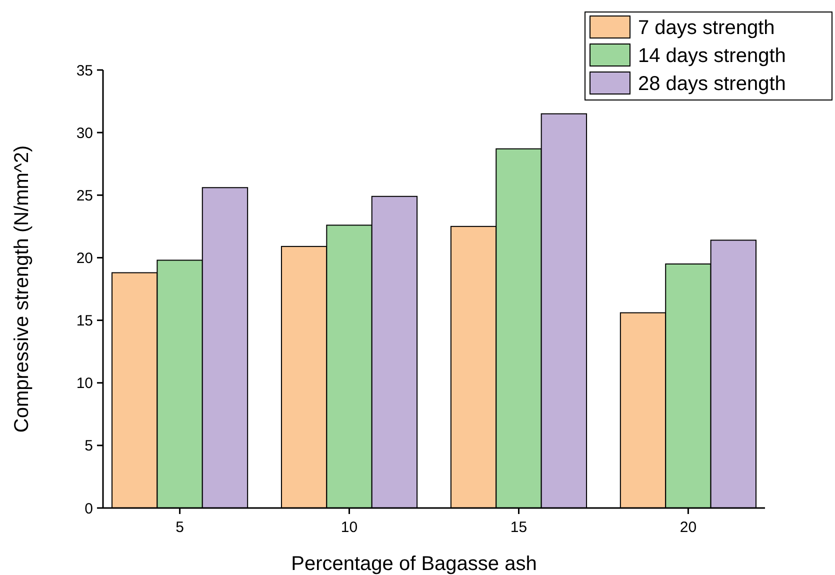 Image resolution: width=835 pixels, height=575 pixels. Describe the element at coordinates (414, 564) in the screenshot. I see `x-axis-title: Percentage of Bagasse ash` at that location.